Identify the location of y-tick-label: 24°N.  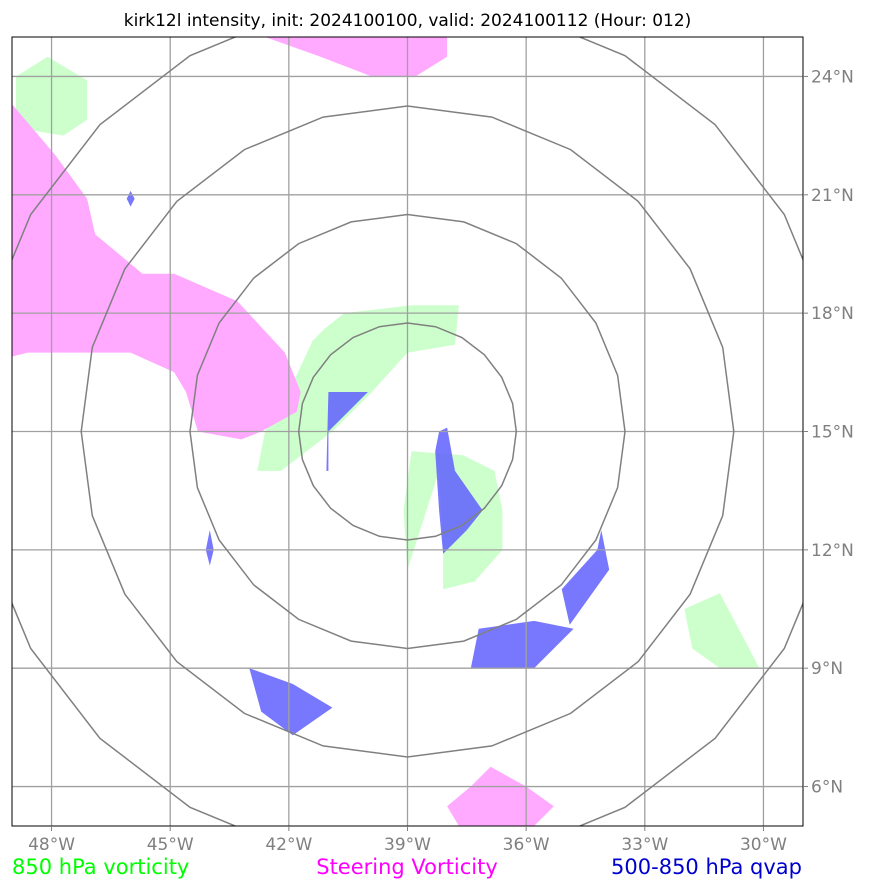
(832, 77).